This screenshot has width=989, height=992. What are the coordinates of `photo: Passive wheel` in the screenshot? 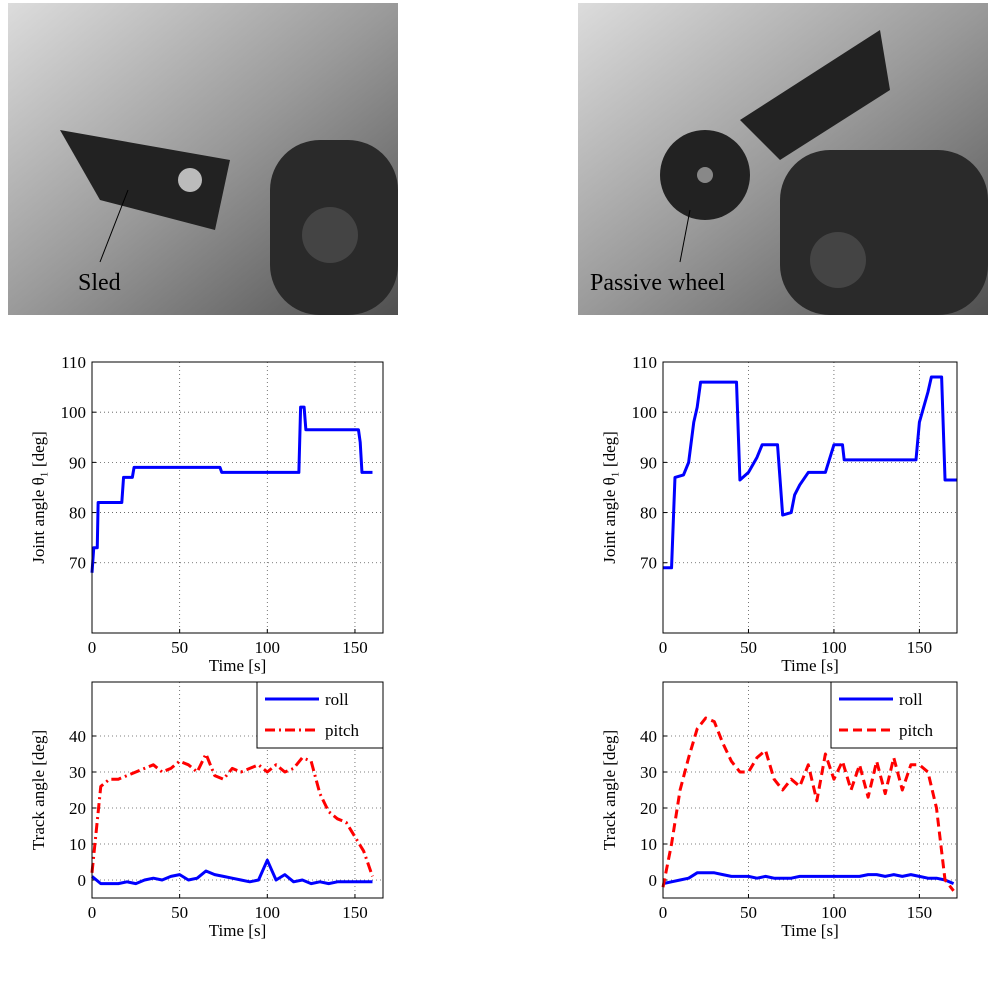 It's located at (783, 159).